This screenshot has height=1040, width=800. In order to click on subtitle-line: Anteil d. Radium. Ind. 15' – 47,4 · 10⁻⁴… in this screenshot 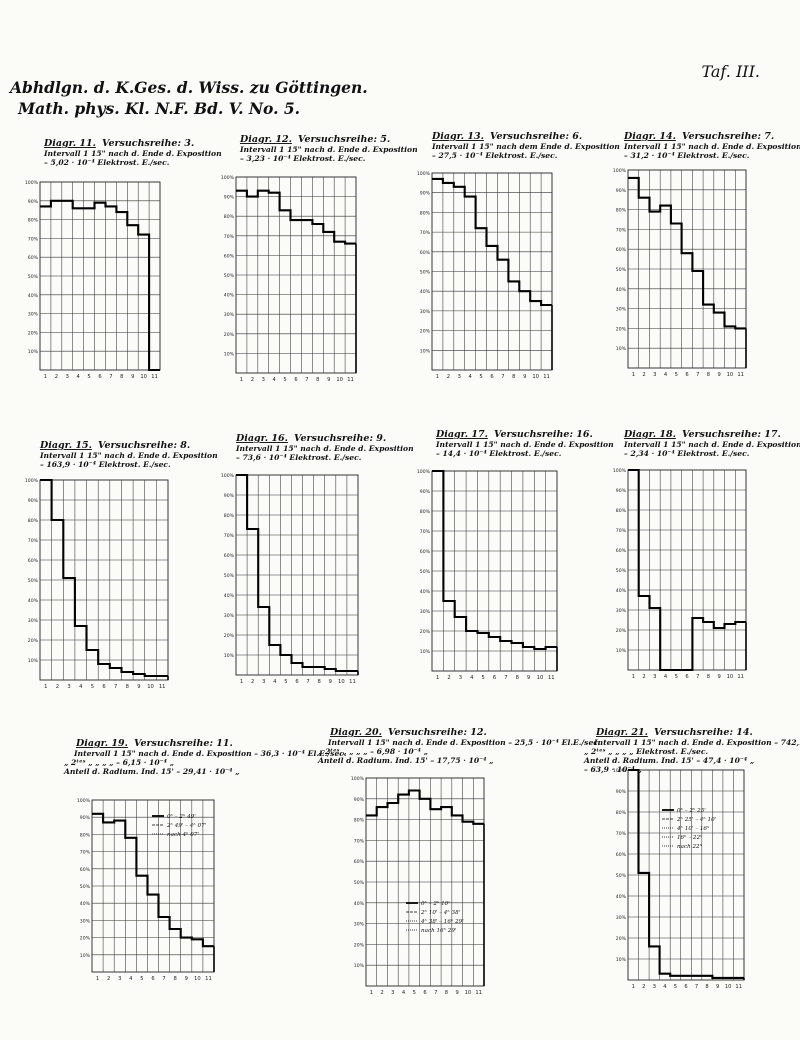, I will do `click(668, 760)`.